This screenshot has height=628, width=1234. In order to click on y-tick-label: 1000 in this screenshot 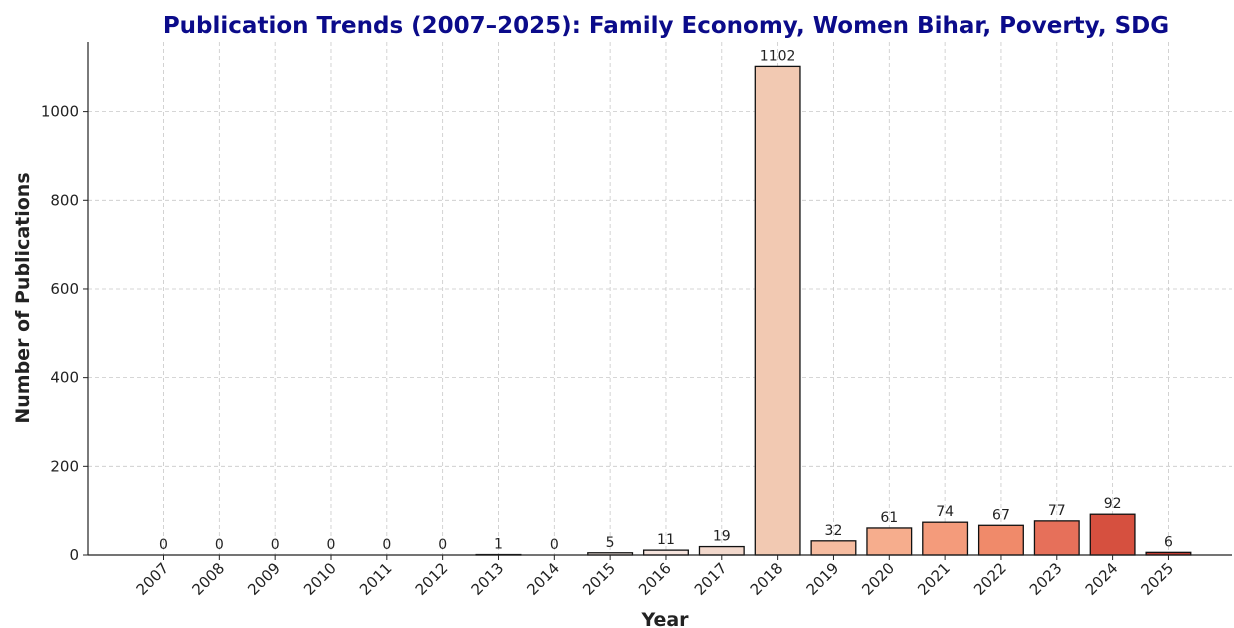, I will do `click(60, 112)`.